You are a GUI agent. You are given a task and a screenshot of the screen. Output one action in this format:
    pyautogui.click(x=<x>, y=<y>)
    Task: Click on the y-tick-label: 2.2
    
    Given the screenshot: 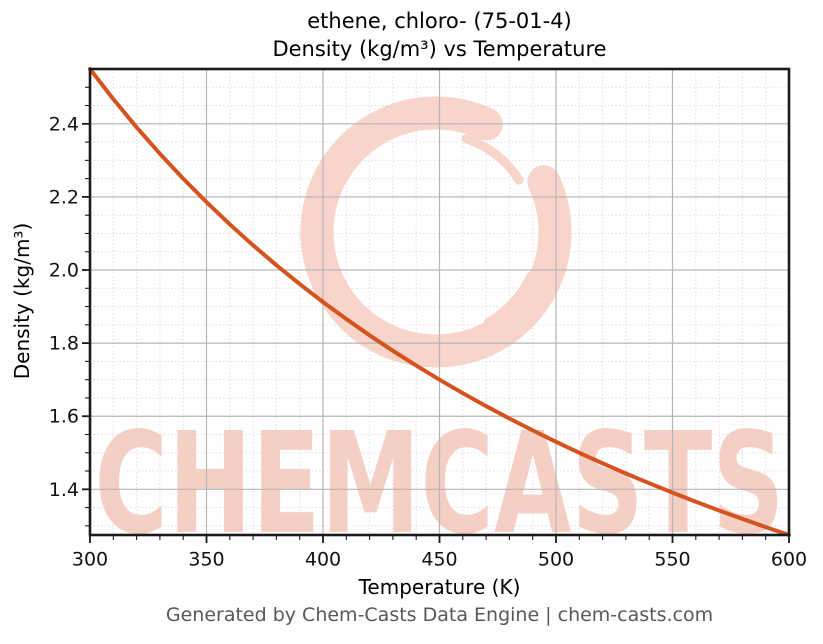 What is the action you would take?
    pyautogui.click(x=64, y=197)
    